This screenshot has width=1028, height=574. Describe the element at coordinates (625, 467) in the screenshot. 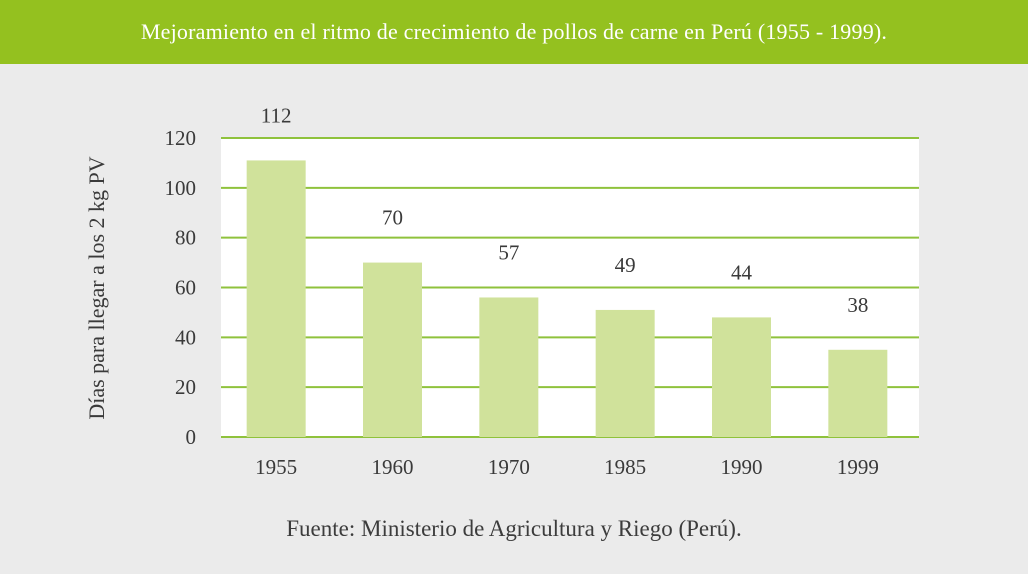

I see `x-tick-label: 1985` at that location.